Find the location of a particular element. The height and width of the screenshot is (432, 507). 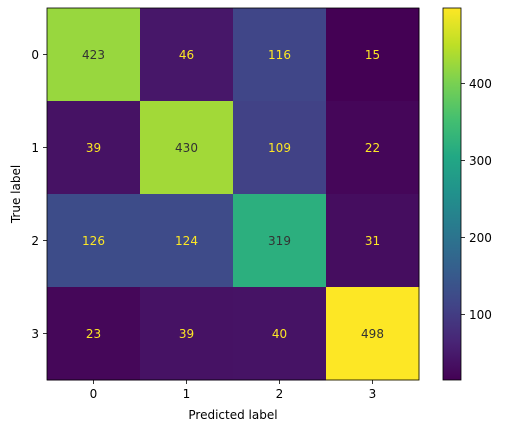

colorbar-frame is located at coordinates (452, 194).